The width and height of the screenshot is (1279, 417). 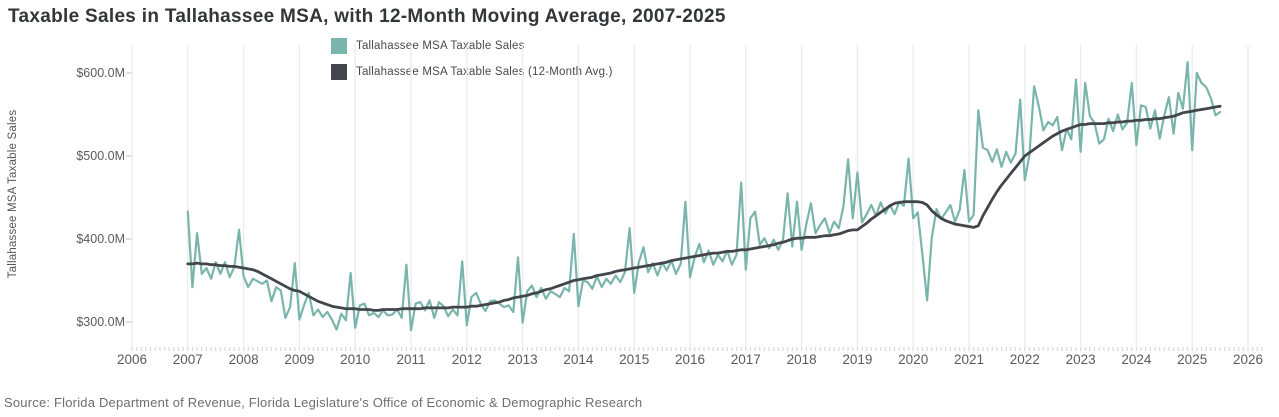 What do you see at coordinates (100, 73) in the screenshot?
I see `y-tick-label-600: $600.0M` at bounding box center [100, 73].